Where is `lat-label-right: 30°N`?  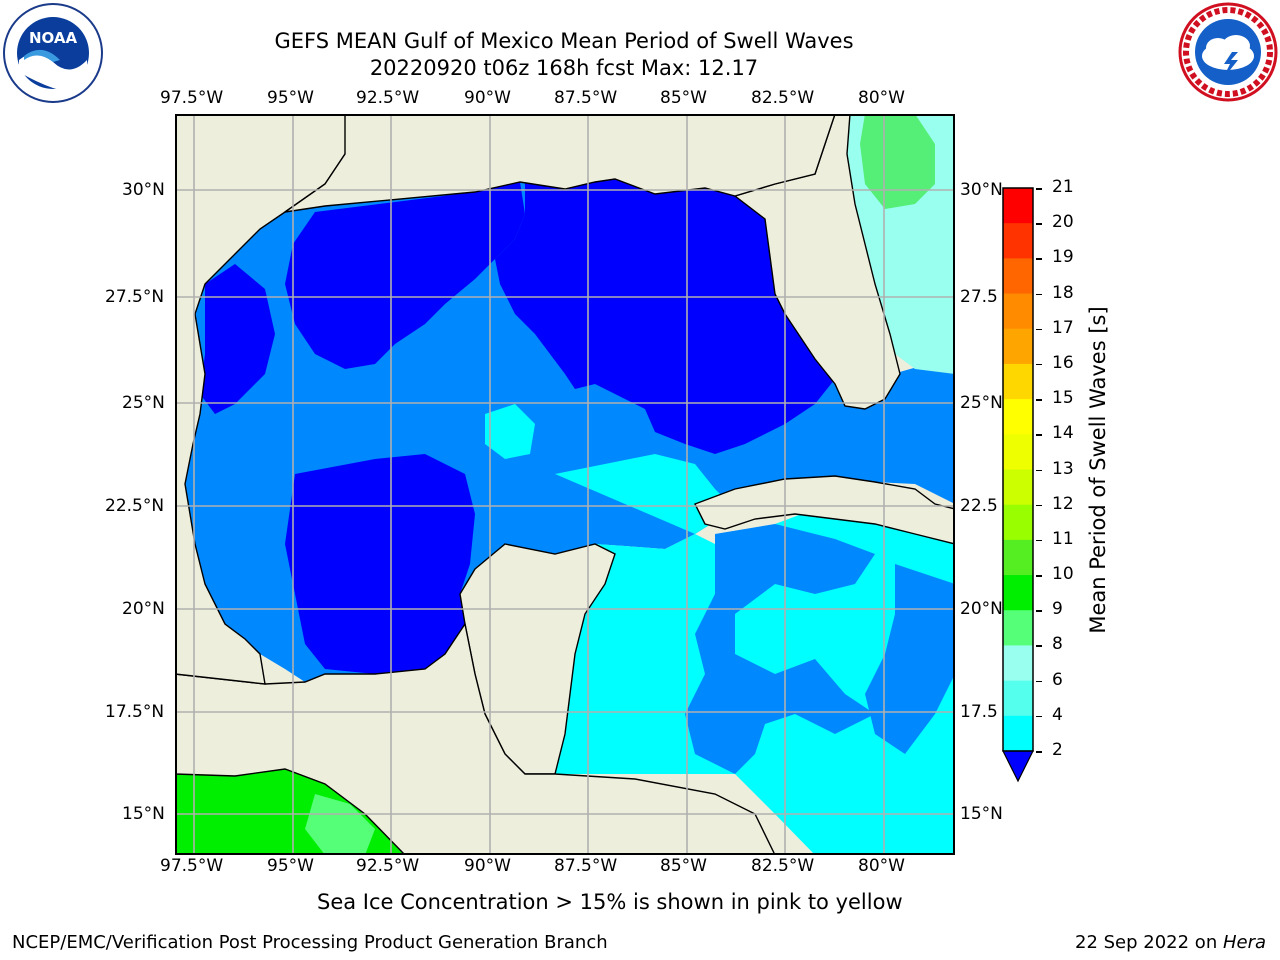 lat-label-right: 30°N is located at coordinates (981, 190).